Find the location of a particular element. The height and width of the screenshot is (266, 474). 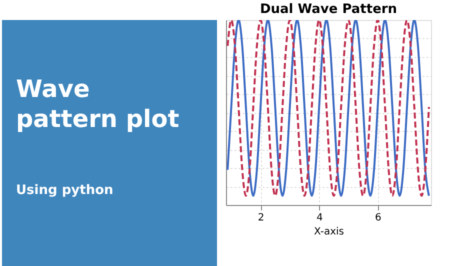

x-tick-label: 4 is located at coordinates (319, 218).